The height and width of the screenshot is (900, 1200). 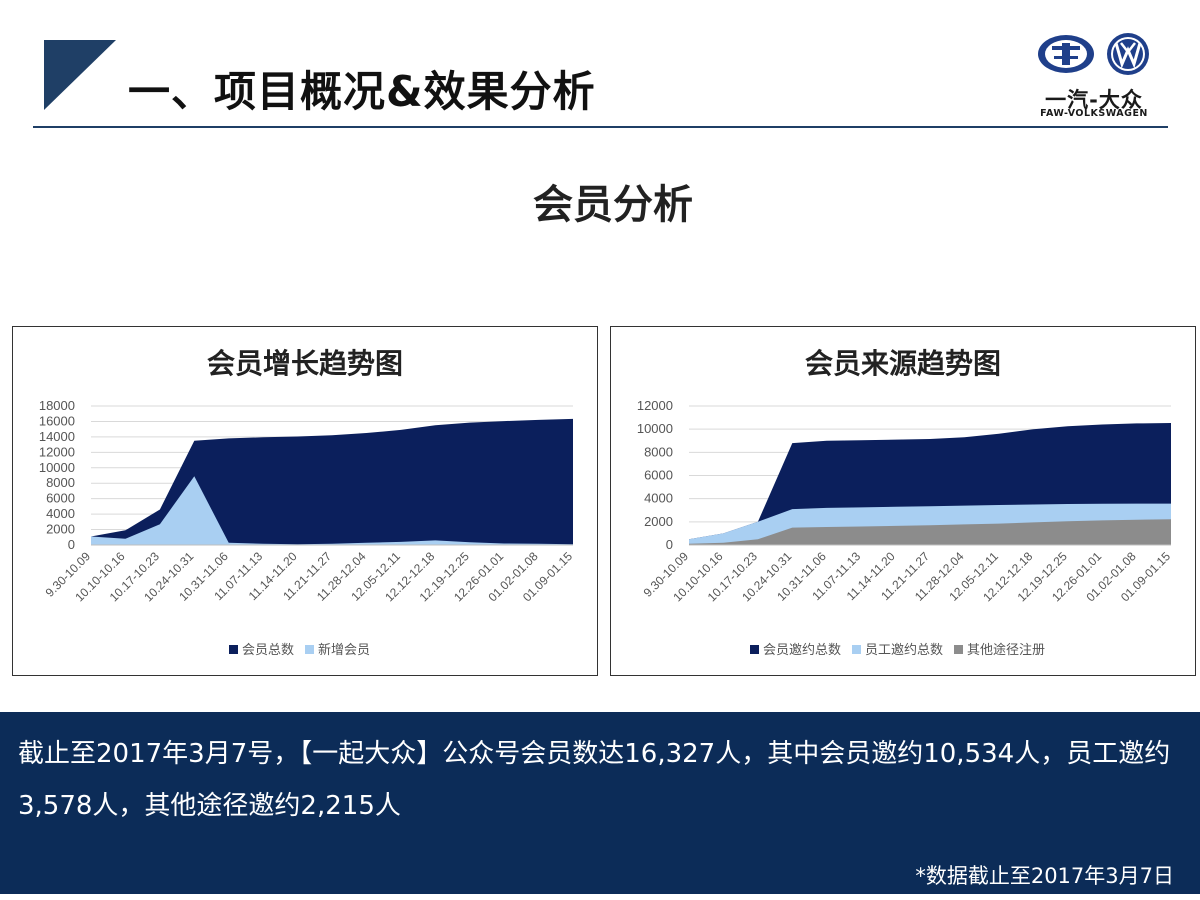 What do you see at coordinates (57, 436) in the screenshot?
I see `y-tick-label: 14000` at bounding box center [57, 436].